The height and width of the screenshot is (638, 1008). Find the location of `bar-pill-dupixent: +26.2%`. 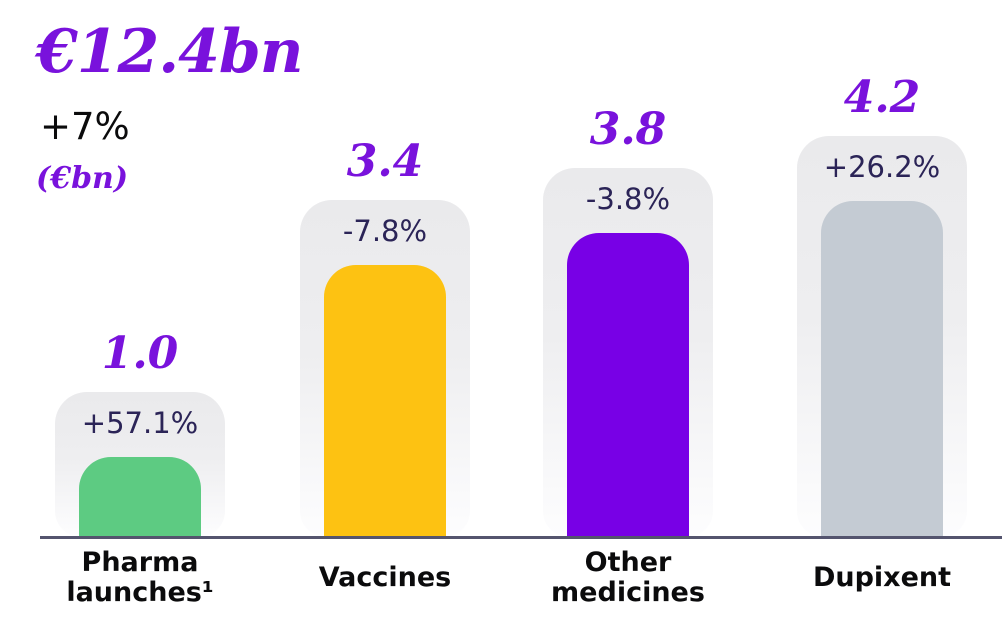

bar-pill-dupixent: +26.2% is located at coordinates (882, 336).